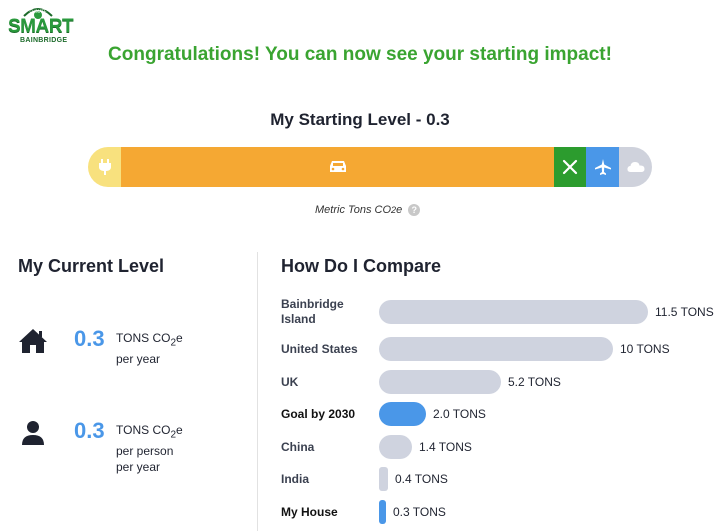 The height and width of the screenshot is (531, 720). What do you see at coordinates (100, 446) in the screenshot?
I see `person-stat: 0.3 TONS CO2e per person per year` at bounding box center [100, 446].